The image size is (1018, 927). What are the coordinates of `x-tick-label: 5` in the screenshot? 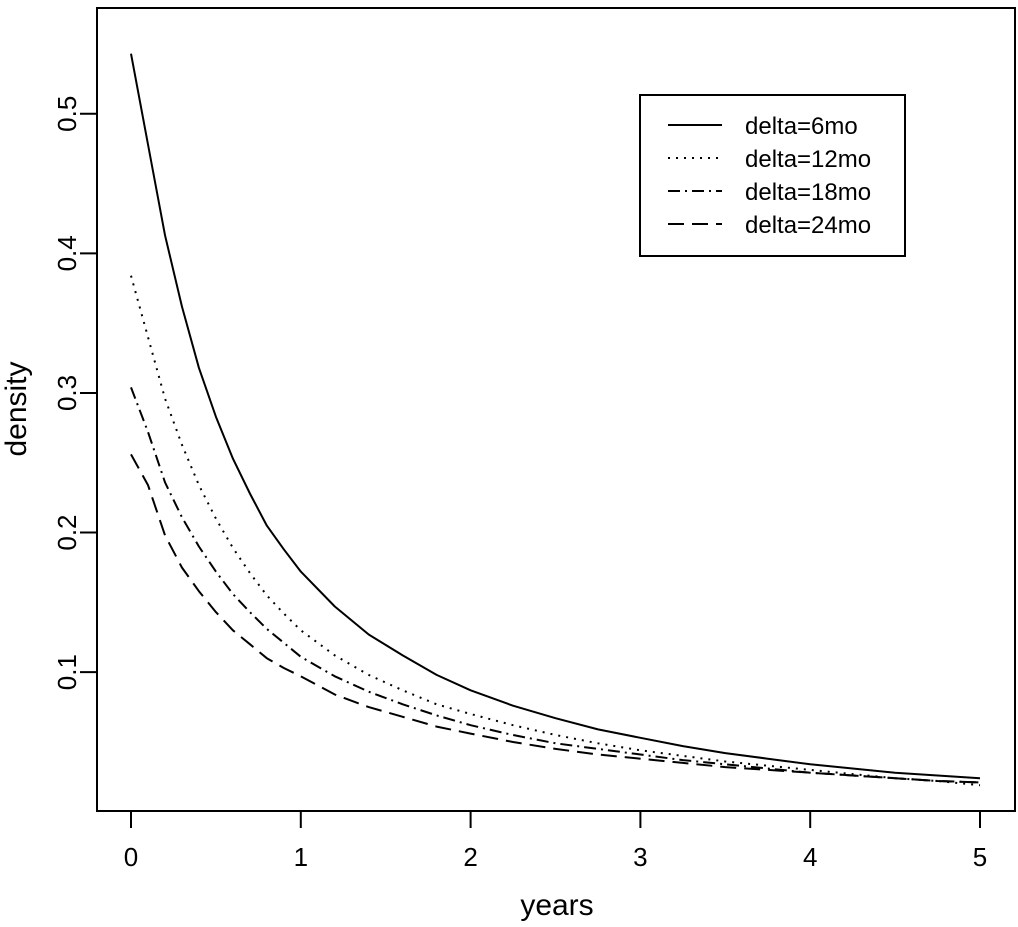 It's located at (980, 857).